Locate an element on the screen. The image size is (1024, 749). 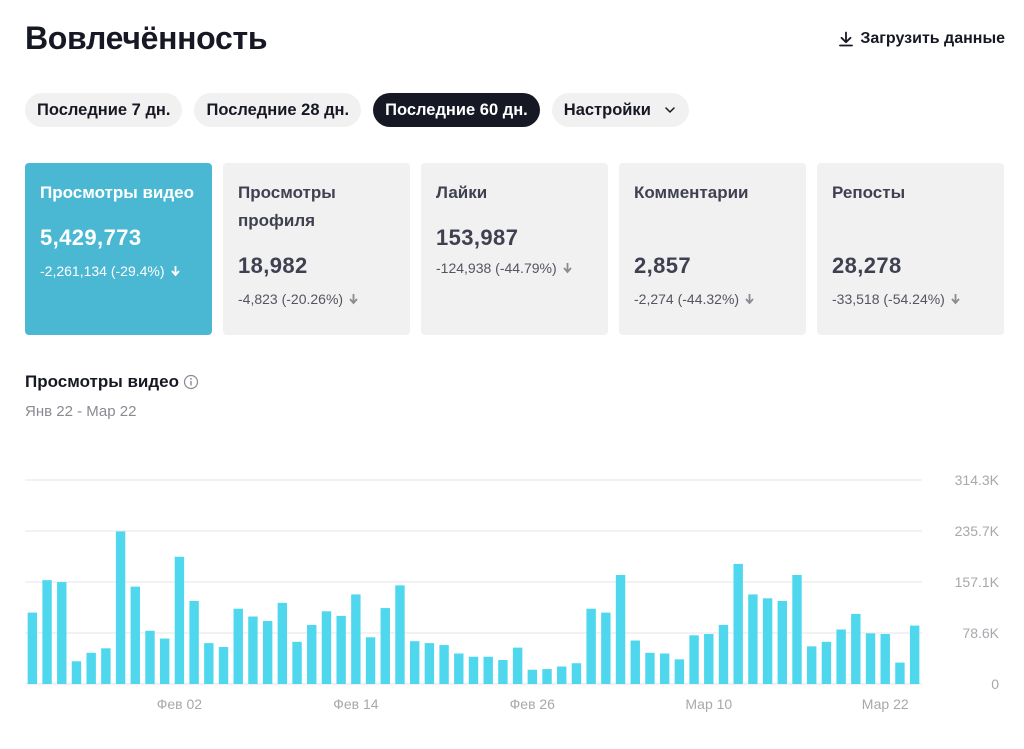
info-icon is located at coordinates (191, 382).